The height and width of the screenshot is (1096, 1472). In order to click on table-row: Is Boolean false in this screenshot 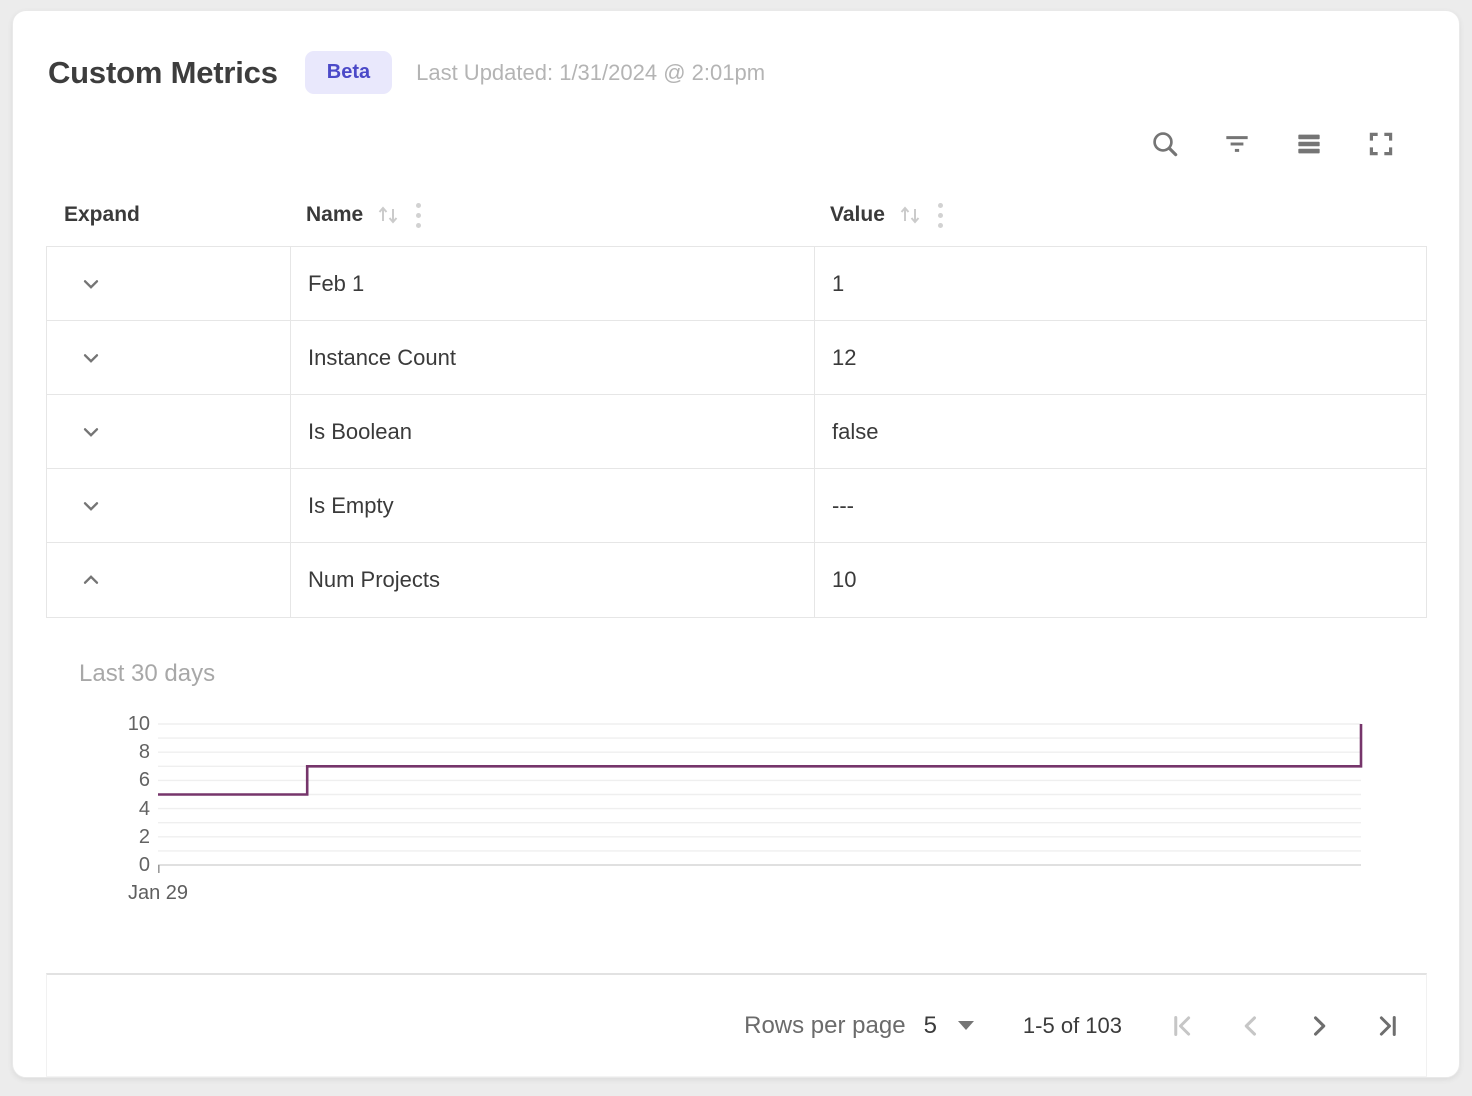, I will do `click(736, 432)`.